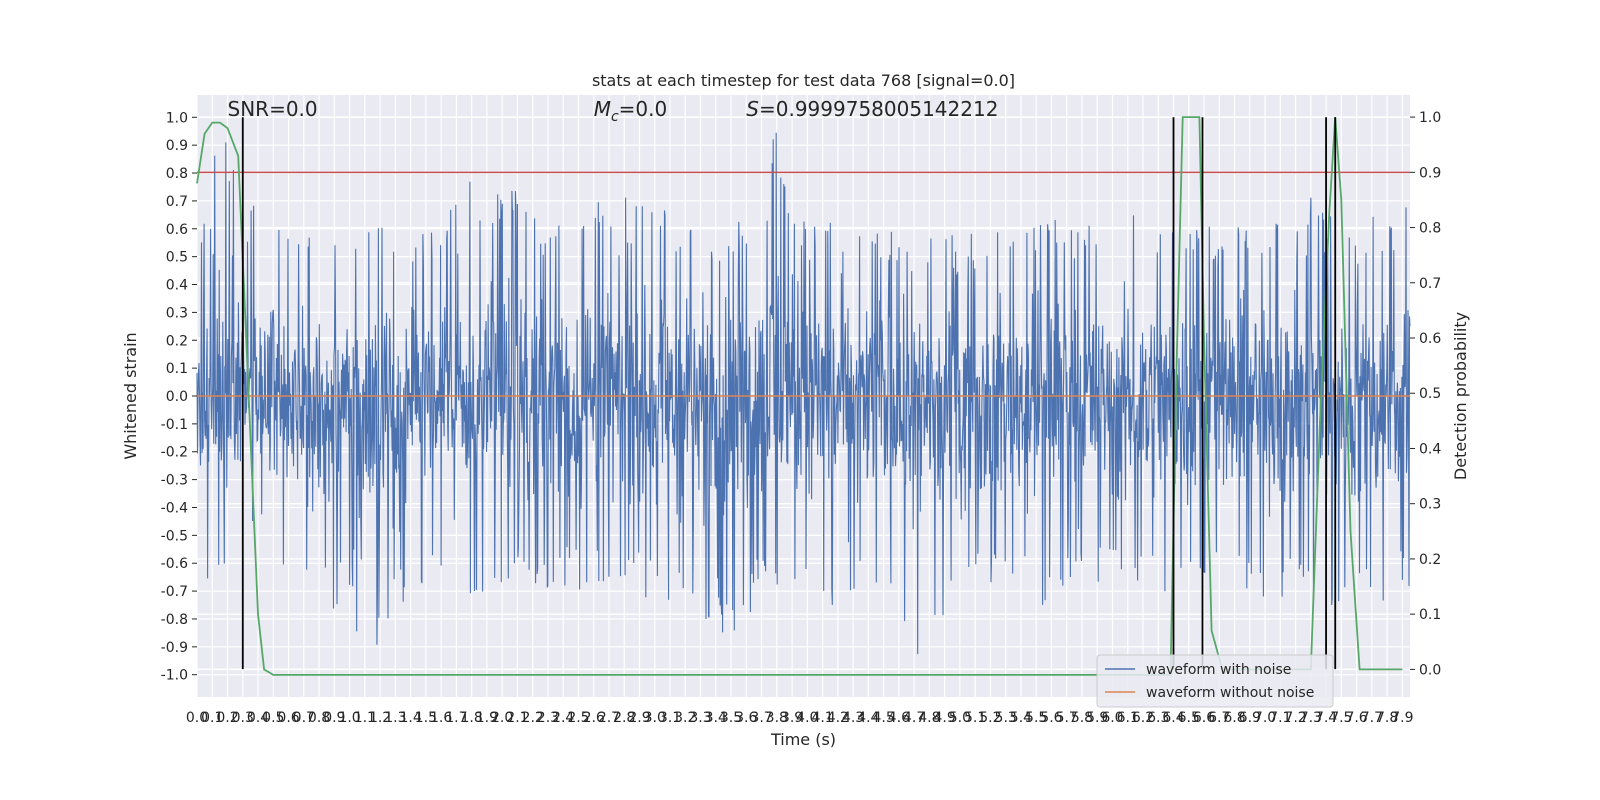  I want to click on y2-tick-label: 0.2, so click(1430, 560).